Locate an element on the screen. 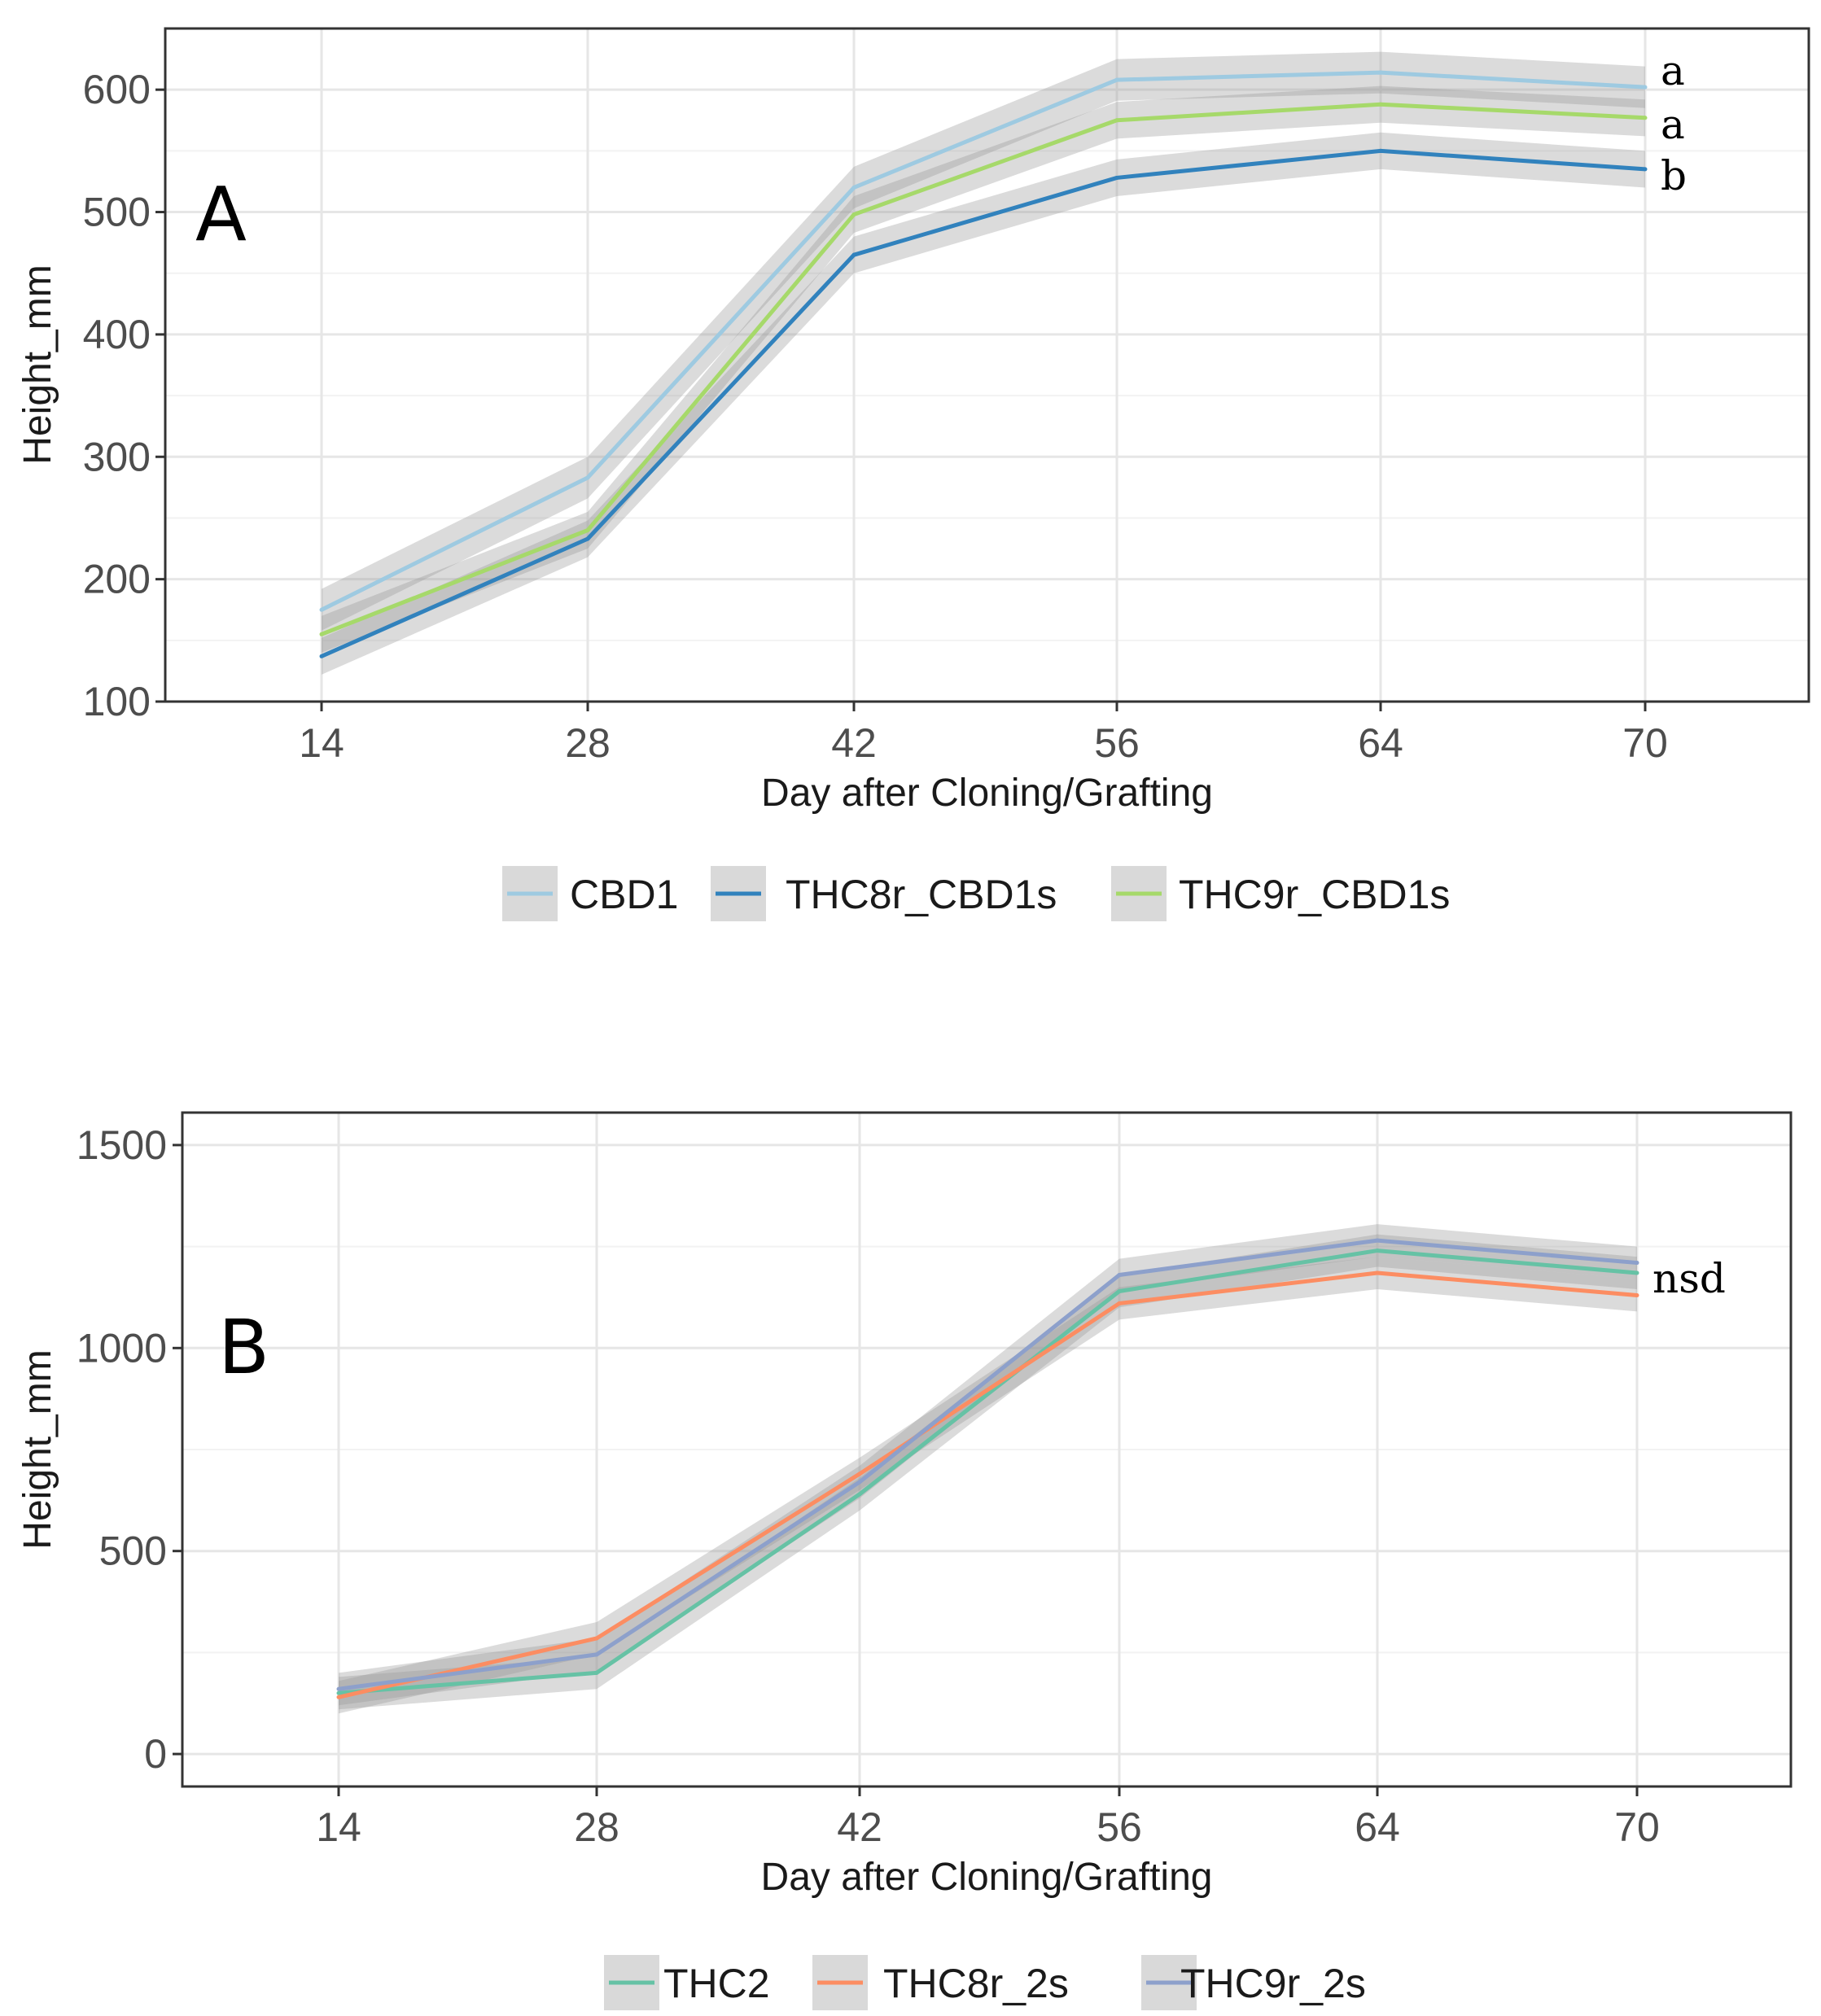 The image size is (1821, 2016). legend: THC2 THC8r_2s THC9r_2s is located at coordinates (985, 1982).